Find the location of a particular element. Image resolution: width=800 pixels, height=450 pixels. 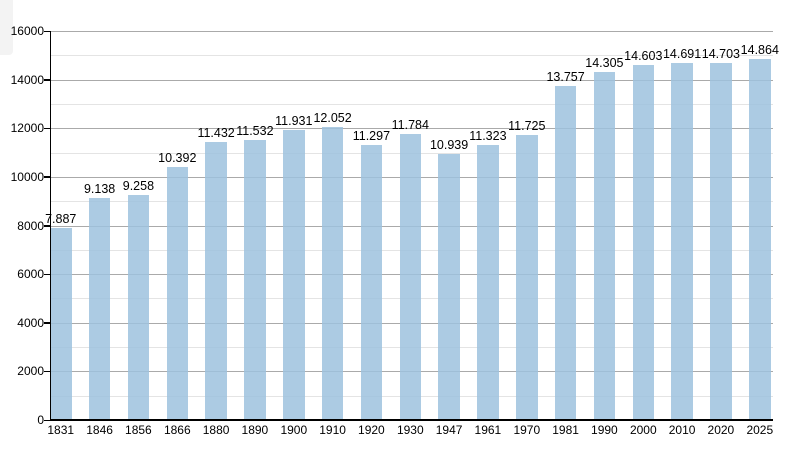

bar-1947 is located at coordinates (449, 287).